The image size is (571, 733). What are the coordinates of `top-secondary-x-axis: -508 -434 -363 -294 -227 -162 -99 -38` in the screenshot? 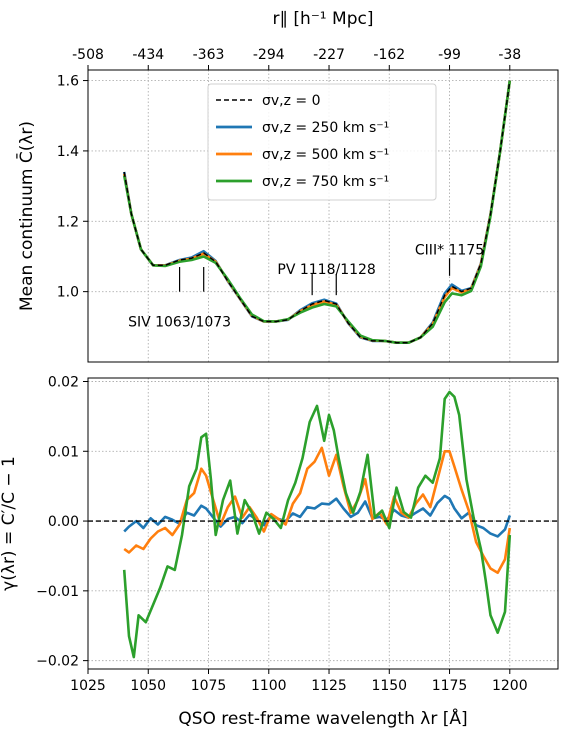 It's located at (296, 58).